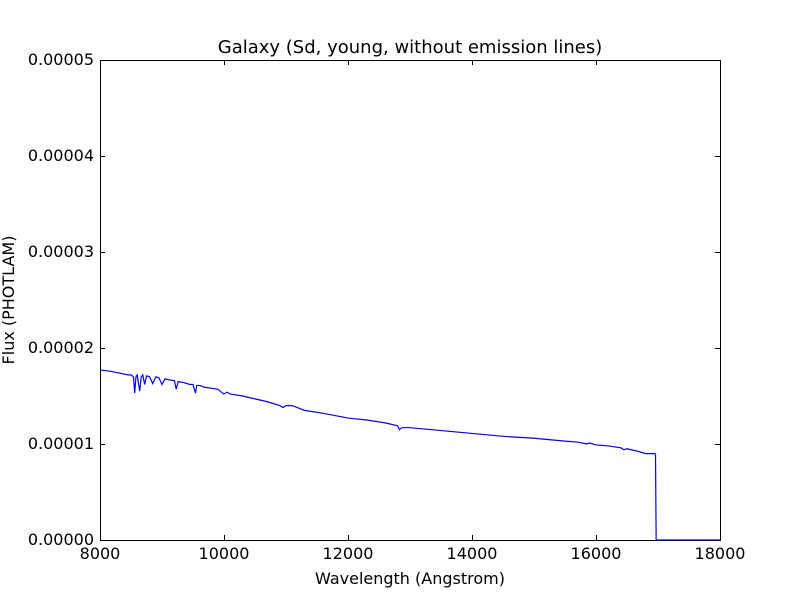 This screenshot has height=600, width=800. What do you see at coordinates (61, 59) in the screenshot?
I see `y-tick-label: 0.00005` at bounding box center [61, 59].